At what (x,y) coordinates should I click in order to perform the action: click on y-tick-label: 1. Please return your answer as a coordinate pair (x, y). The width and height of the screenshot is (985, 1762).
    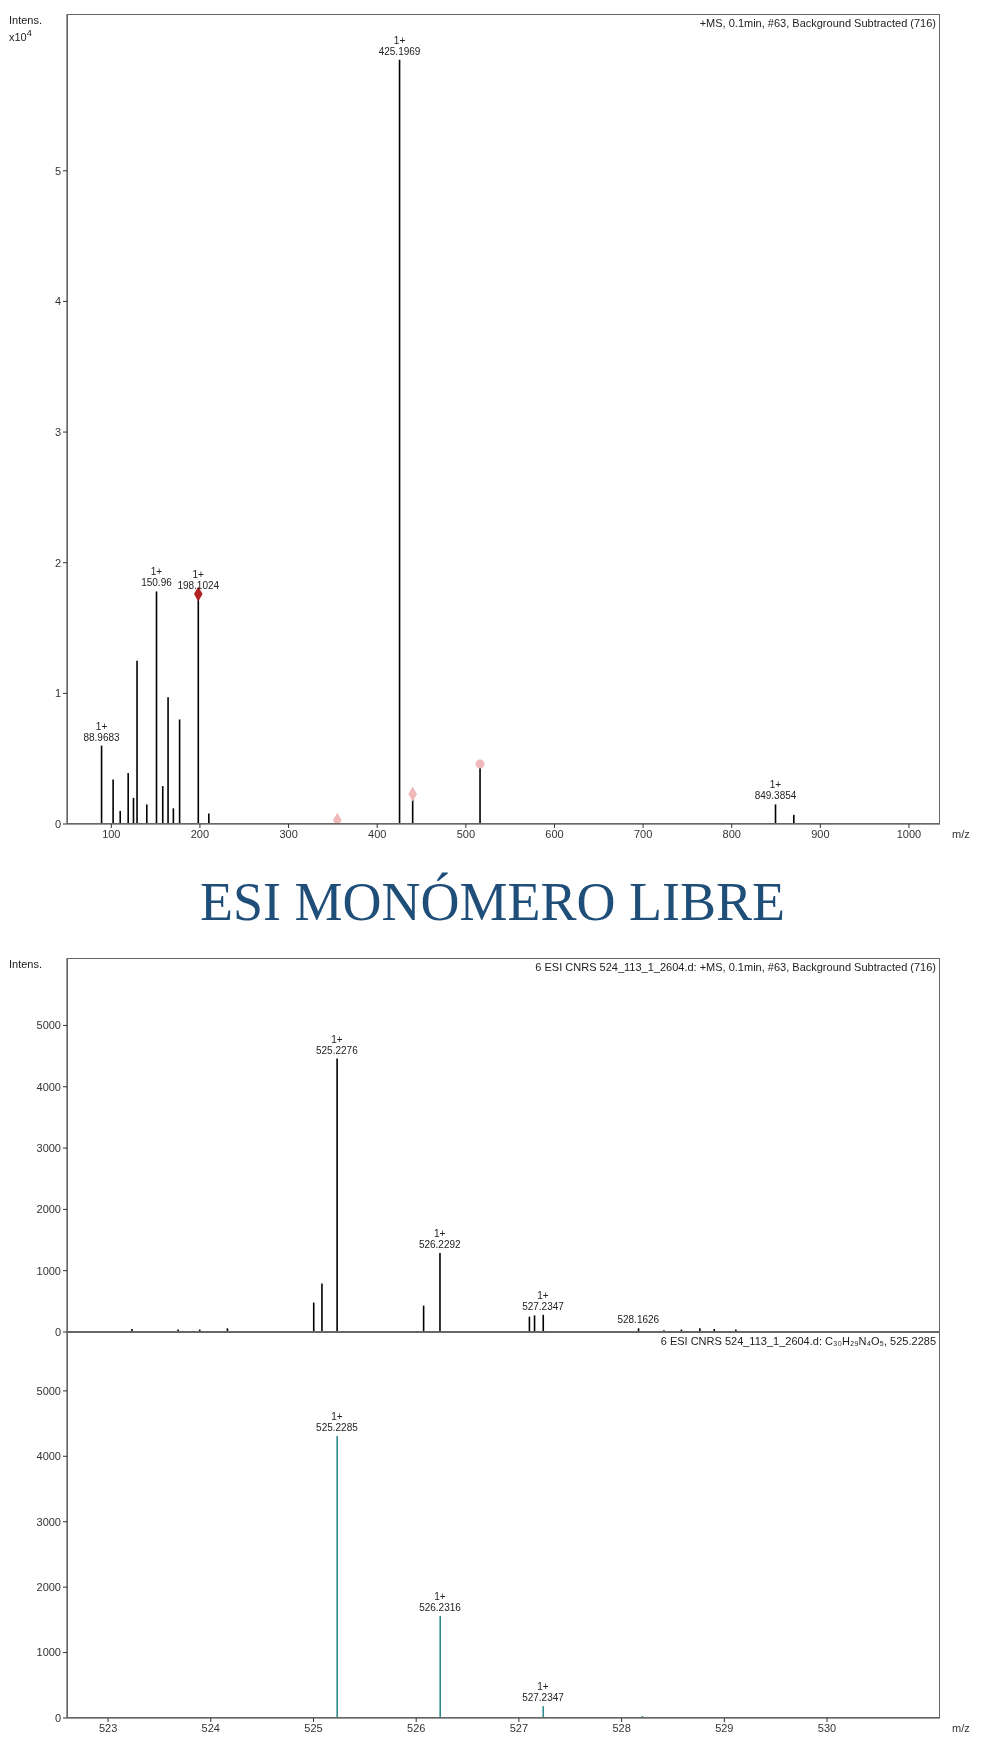
    Looking at the image, I should click on (57, 693).